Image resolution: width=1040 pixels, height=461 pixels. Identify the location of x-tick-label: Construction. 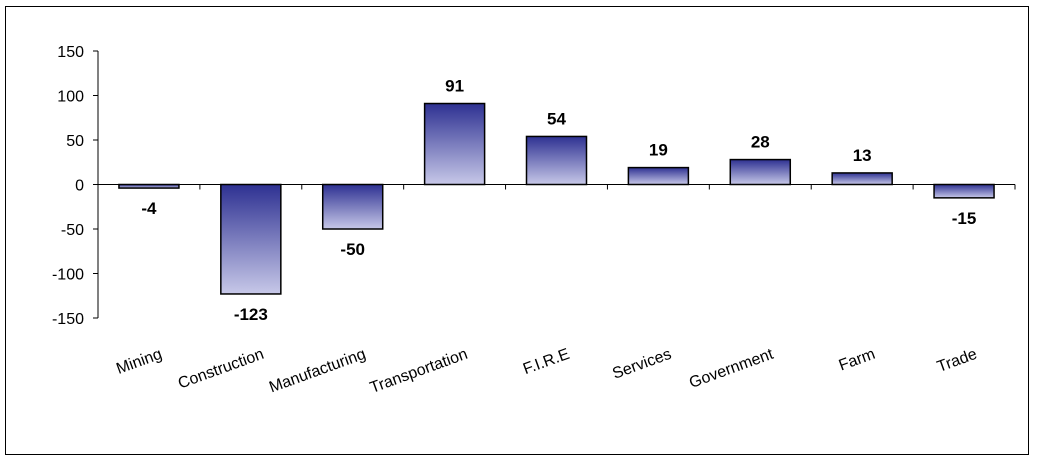
(221, 369).